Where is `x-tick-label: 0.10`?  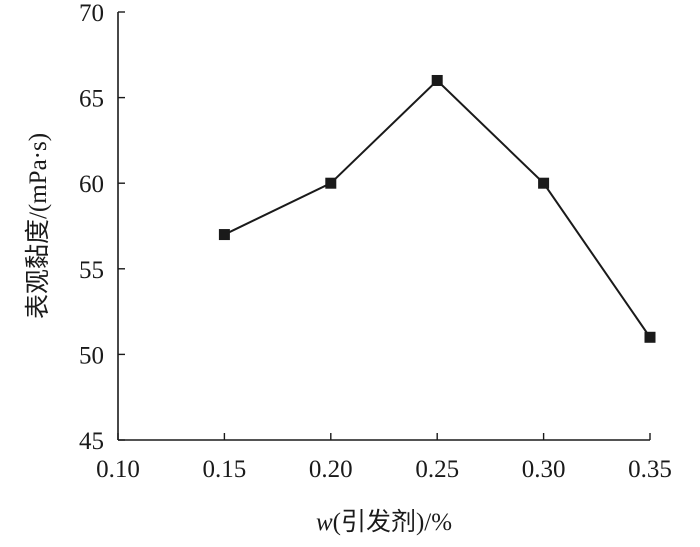 x-tick-label: 0.10 is located at coordinates (118, 469).